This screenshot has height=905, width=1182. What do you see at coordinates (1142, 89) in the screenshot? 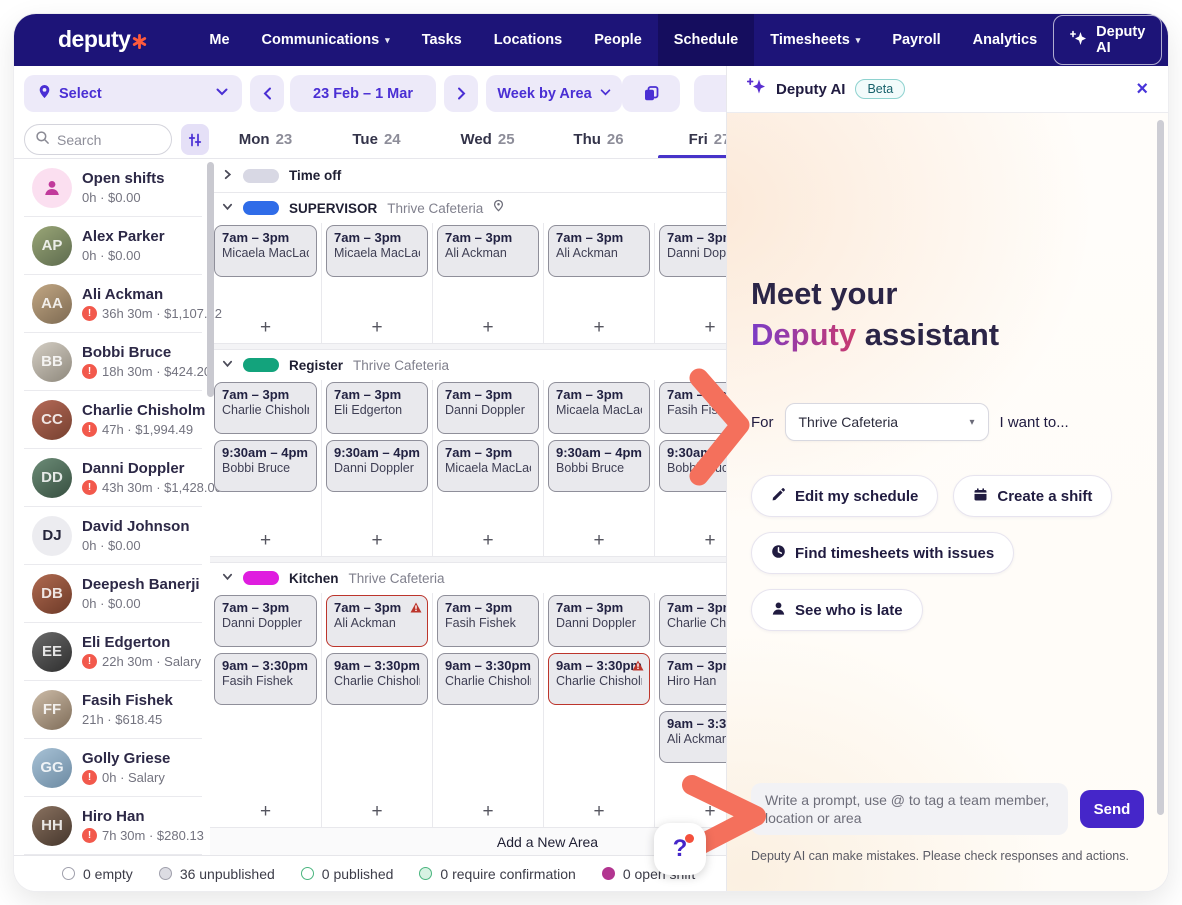
I see `close-icon: ×` at bounding box center [1142, 89].